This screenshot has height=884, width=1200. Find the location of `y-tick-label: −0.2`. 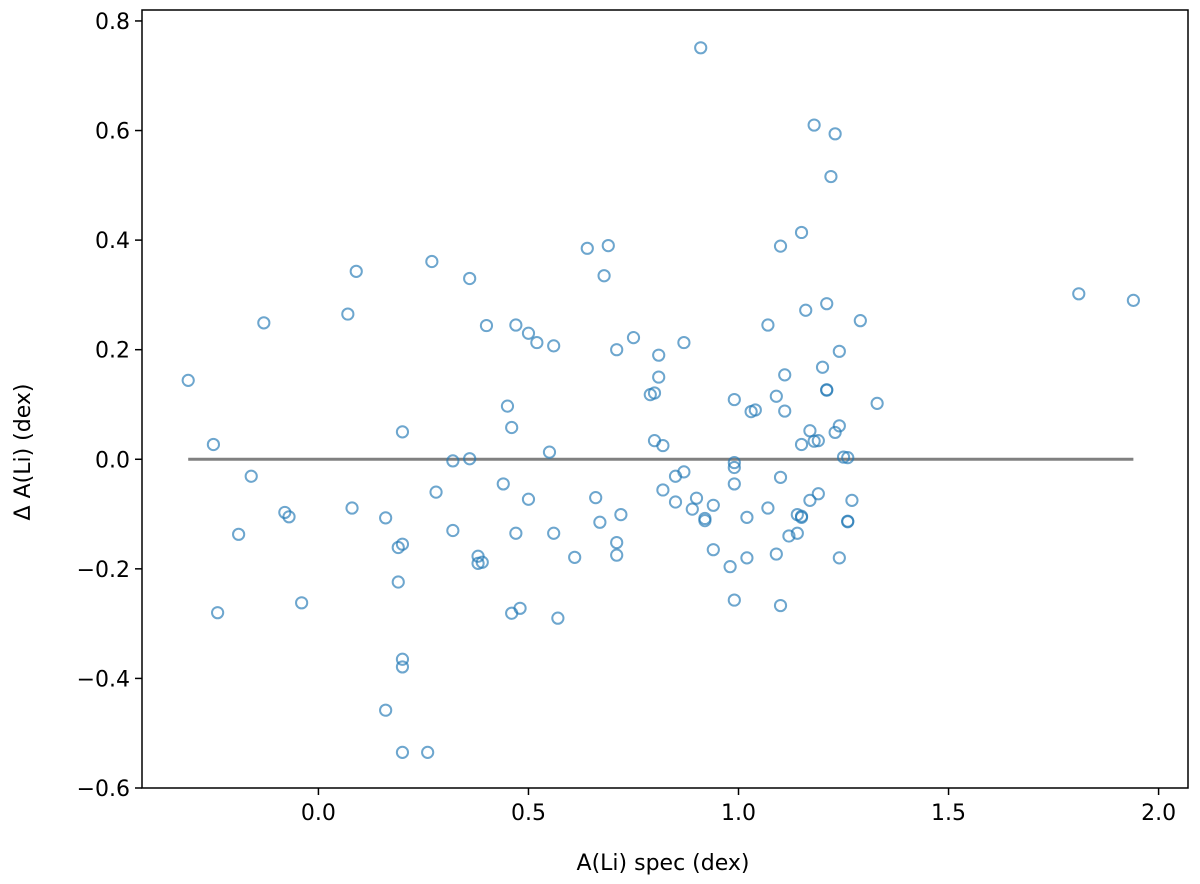

y-tick-label: −0.2 is located at coordinates (103, 570).